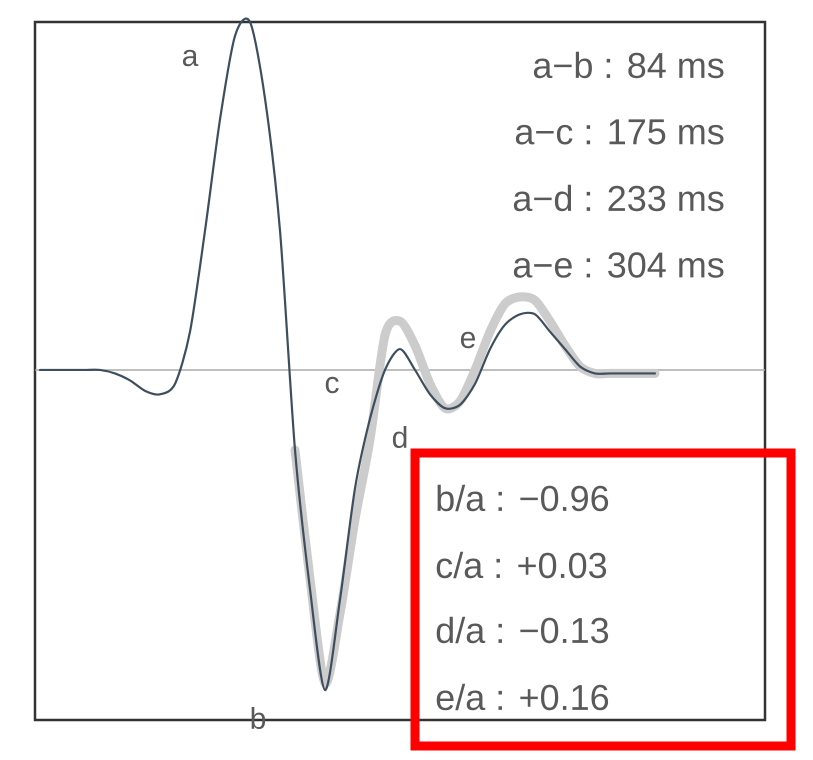  Describe the element at coordinates (522, 630) in the screenshot. I see `annotation: d/a : −0.13` at that location.